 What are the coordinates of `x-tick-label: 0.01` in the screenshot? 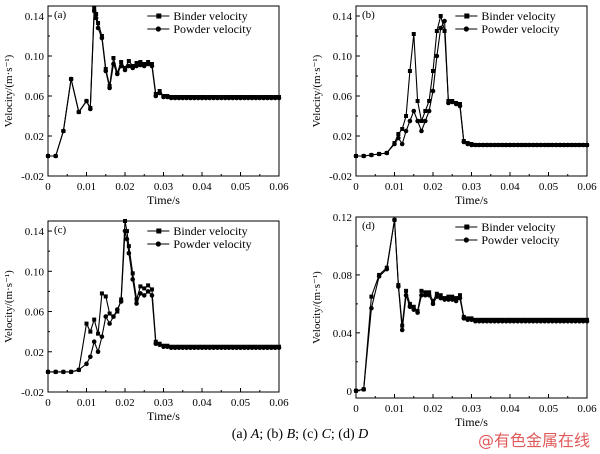 It's located at (86, 403).